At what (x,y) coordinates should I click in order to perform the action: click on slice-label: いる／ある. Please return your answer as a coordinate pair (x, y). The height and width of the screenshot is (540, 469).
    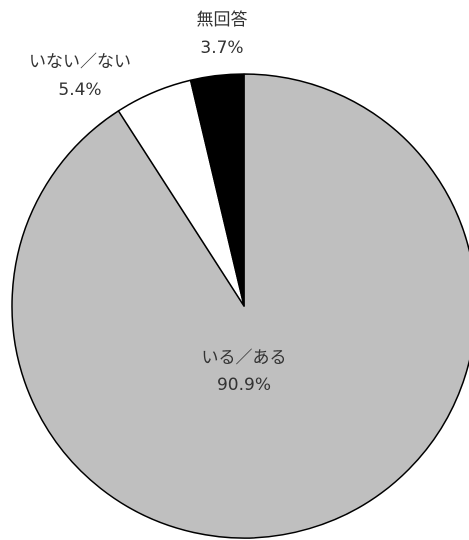
    Looking at the image, I should click on (244, 358).